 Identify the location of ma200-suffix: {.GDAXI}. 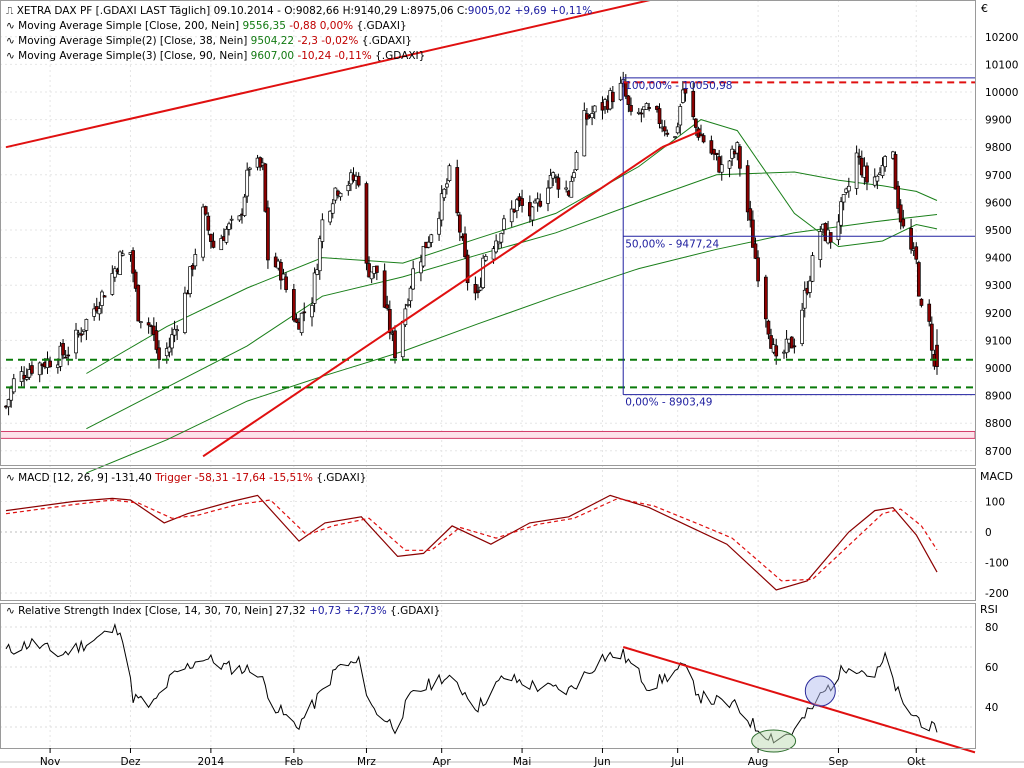
(381, 26).